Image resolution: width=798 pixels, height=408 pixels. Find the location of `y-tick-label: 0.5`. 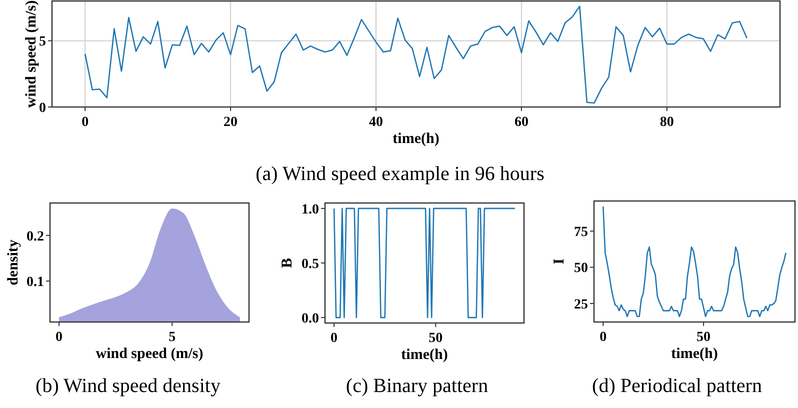

y-tick-label: 0.5 is located at coordinates (310, 264).